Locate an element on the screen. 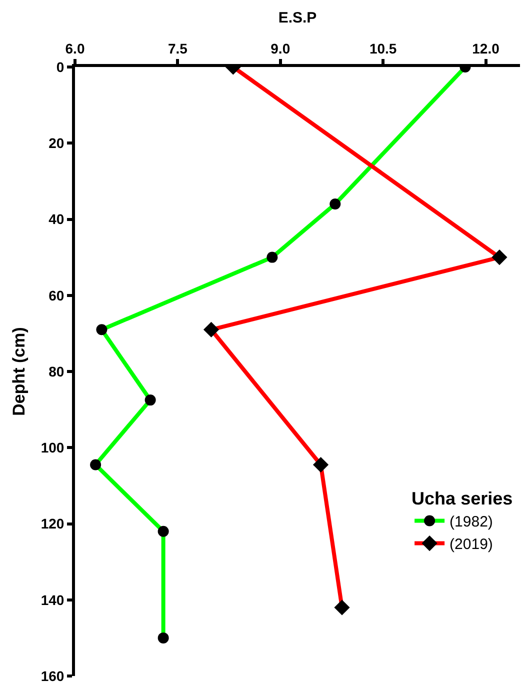  legend-title: Ucha series is located at coordinates (462, 498).